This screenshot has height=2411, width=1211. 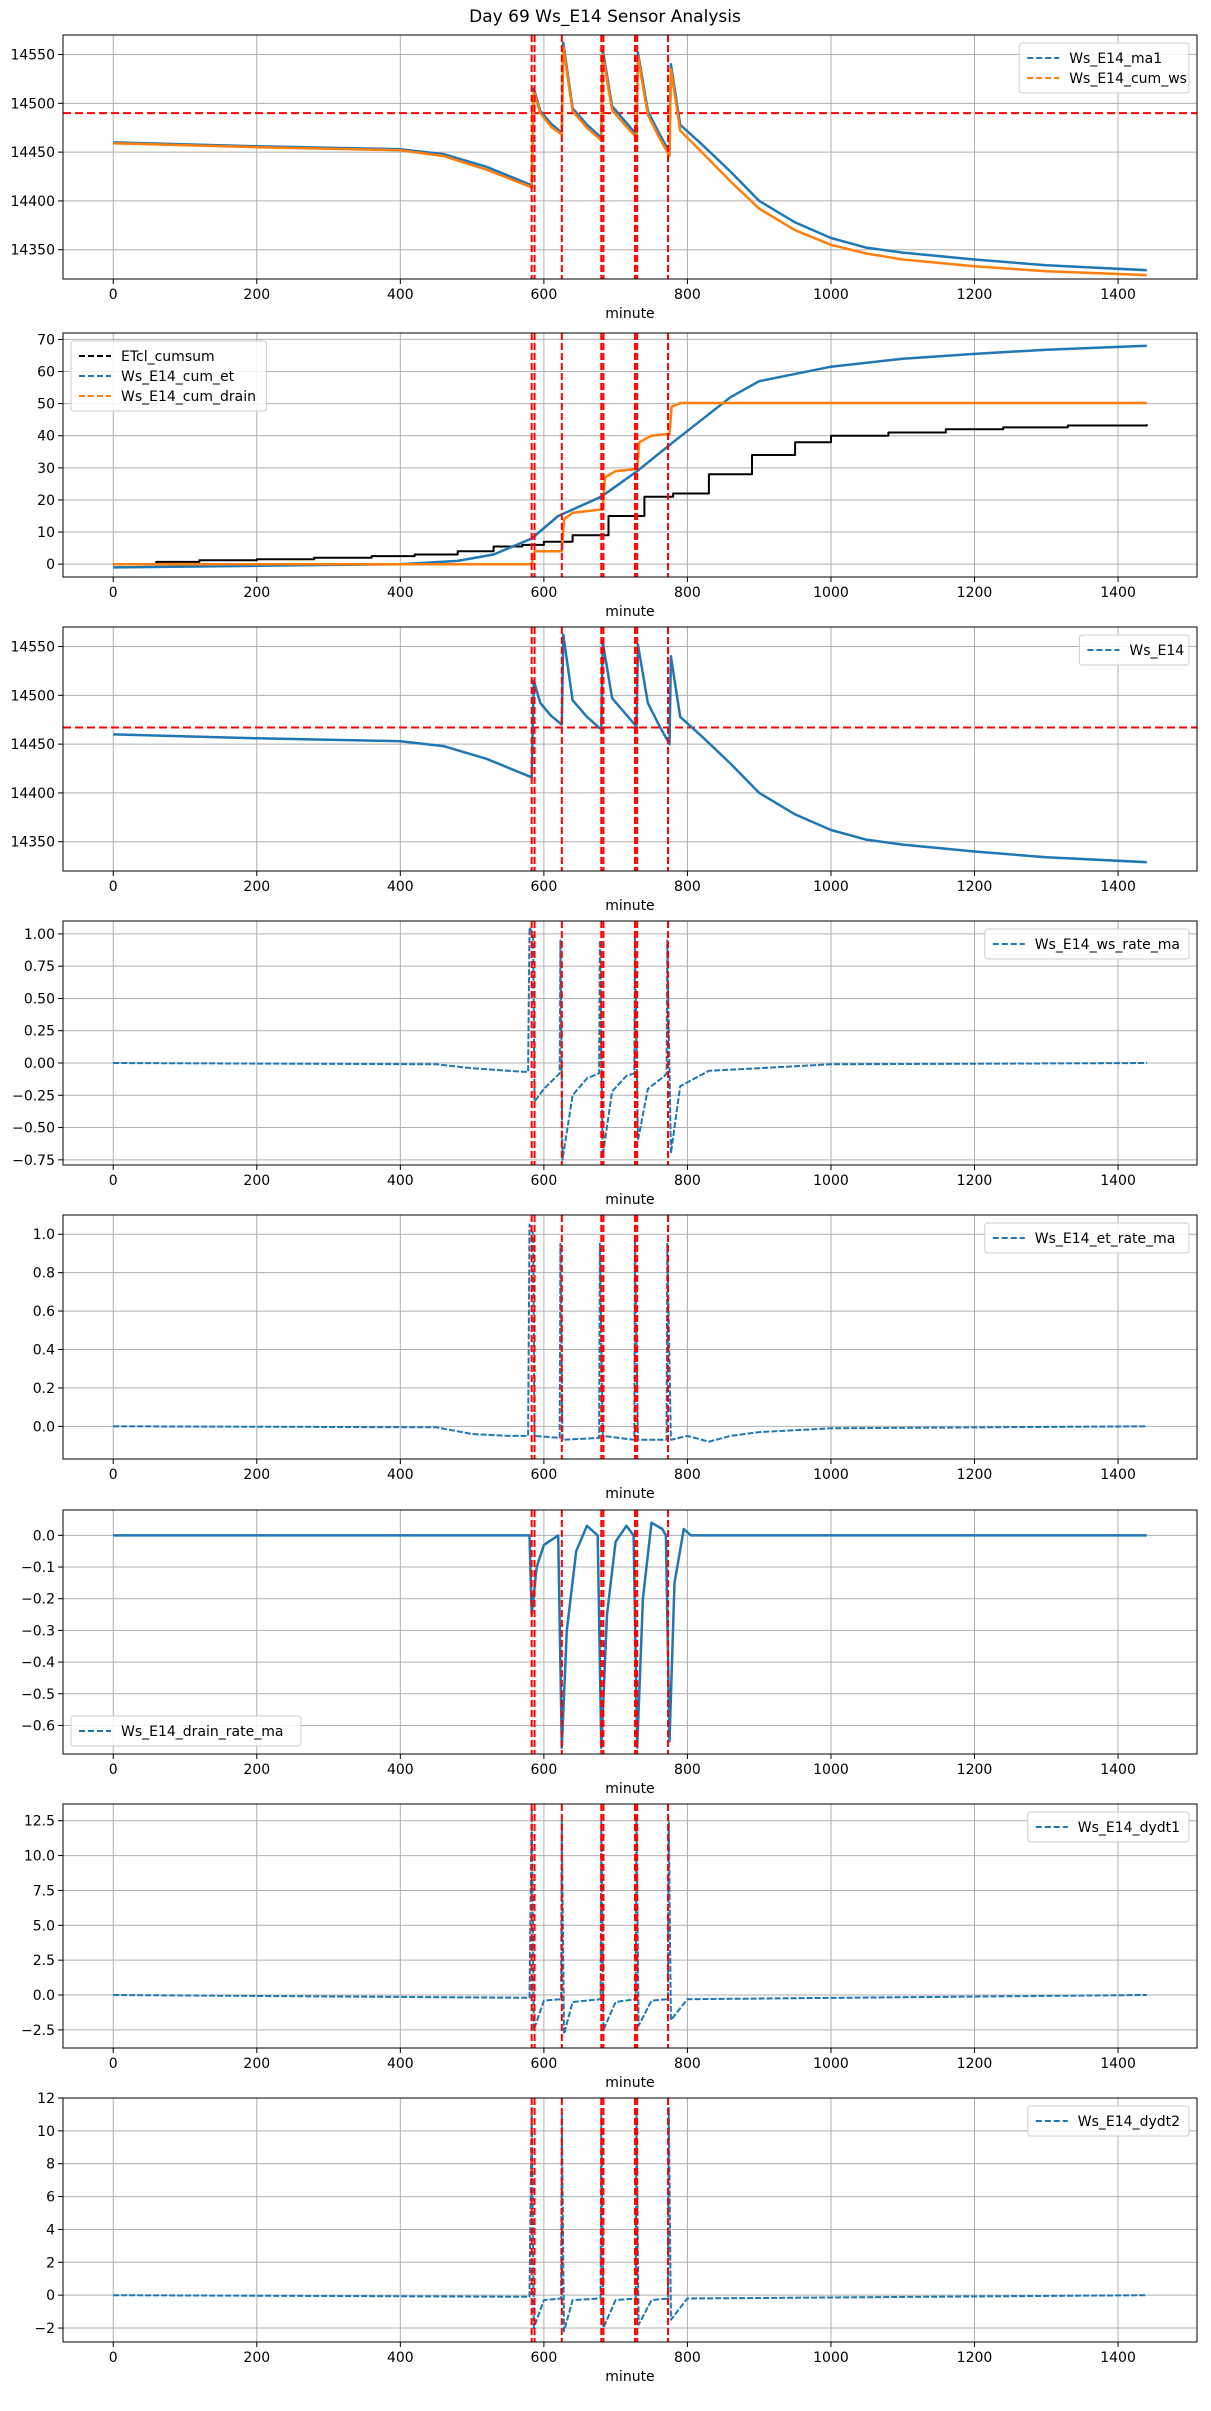 What do you see at coordinates (38, 1663) in the screenshot?
I see `y-tick-label: −0.4` at bounding box center [38, 1663].